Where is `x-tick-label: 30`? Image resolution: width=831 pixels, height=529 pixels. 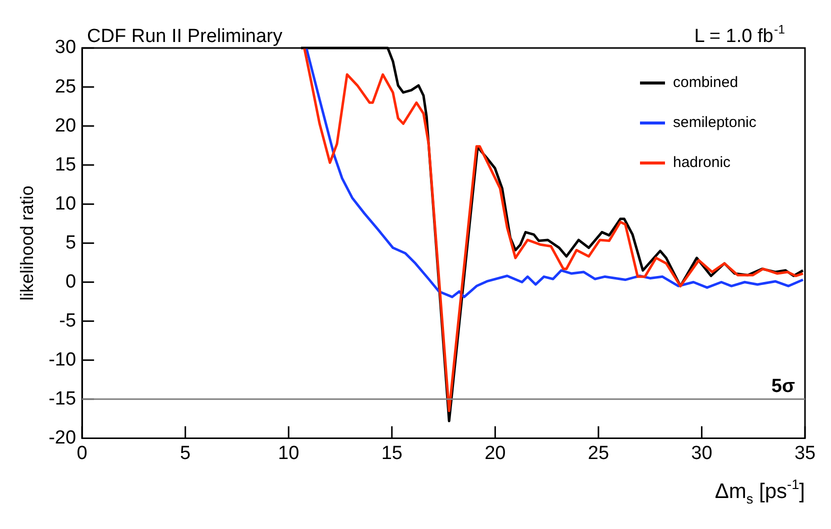
x-tick-label: 30 is located at coordinates (701, 453).